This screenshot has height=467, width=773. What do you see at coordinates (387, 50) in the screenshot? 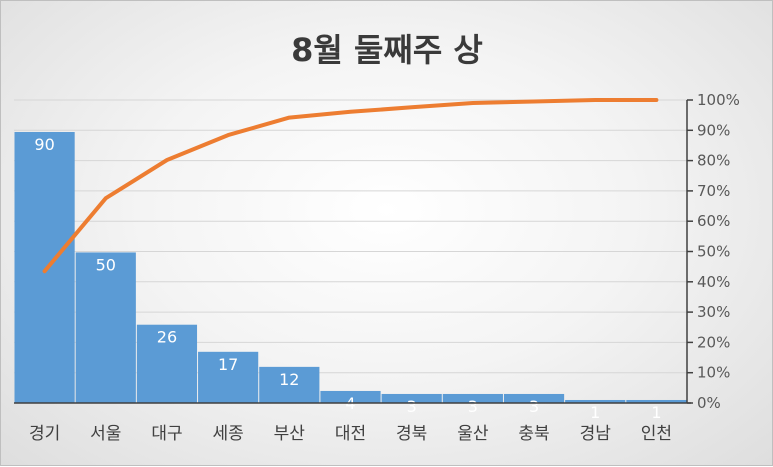
I see `chart-title: 8월 둘째주 상` at bounding box center [387, 50].